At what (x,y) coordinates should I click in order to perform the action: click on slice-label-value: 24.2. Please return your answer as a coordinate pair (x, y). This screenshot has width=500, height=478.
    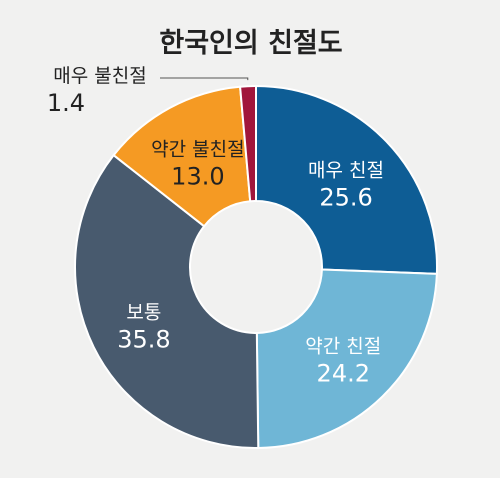
    Looking at the image, I should click on (343, 373).